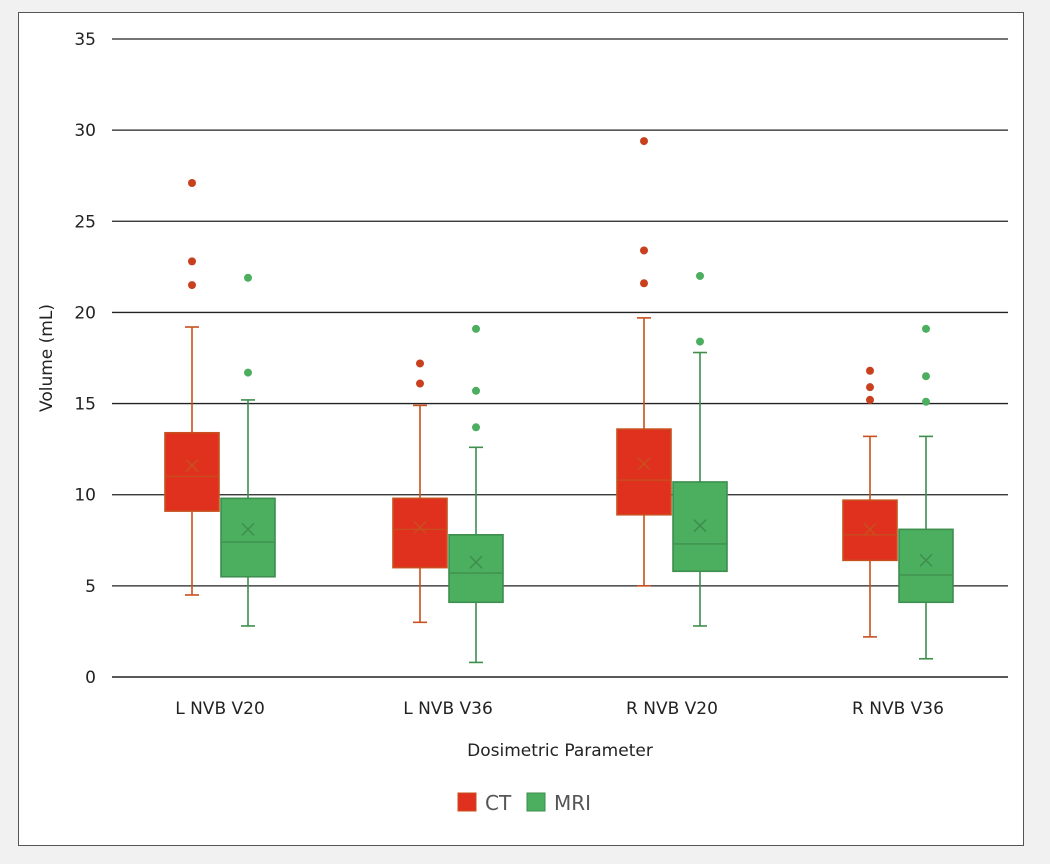 The height and width of the screenshot is (864, 1050). Describe the element at coordinates (85, 313) in the screenshot. I see `y-tick-label: 20` at that location.